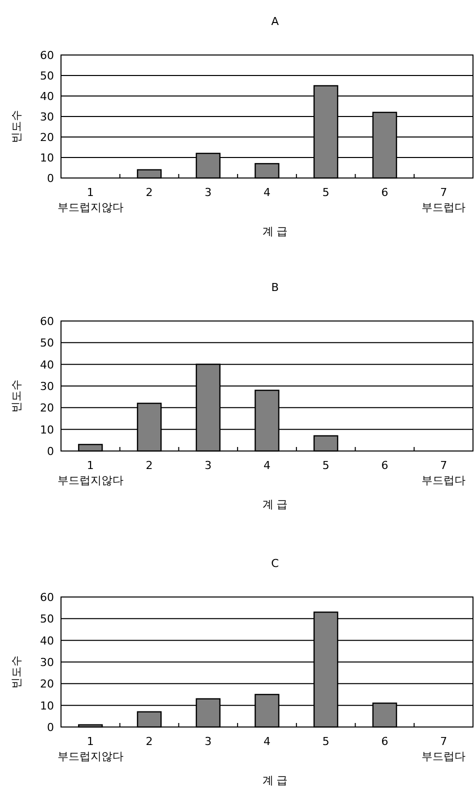 This screenshot has width=475, height=794. What do you see at coordinates (275, 21) in the screenshot?
I see `chart-title: A` at bounding box center [275, 21].